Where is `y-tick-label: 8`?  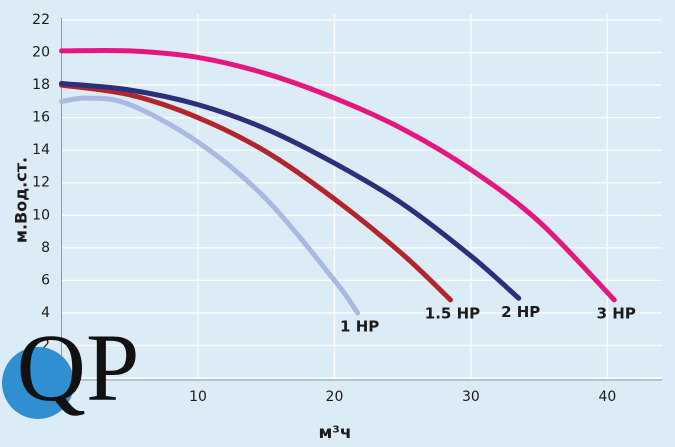 y-tick-label: 8 is located at coordinates (45, 248).